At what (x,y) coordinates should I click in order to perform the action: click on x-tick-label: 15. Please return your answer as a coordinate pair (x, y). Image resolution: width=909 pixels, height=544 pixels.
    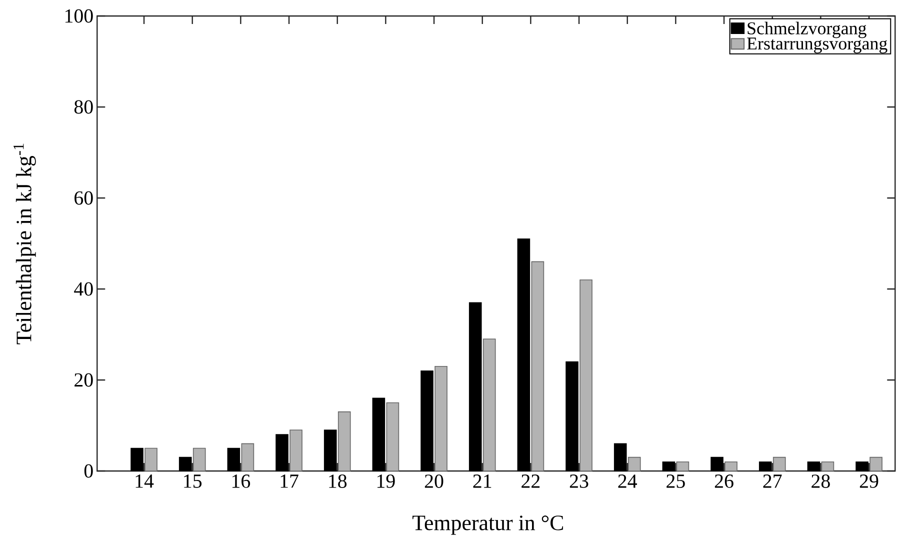
    Looking at the image, I should click on (193, 481).